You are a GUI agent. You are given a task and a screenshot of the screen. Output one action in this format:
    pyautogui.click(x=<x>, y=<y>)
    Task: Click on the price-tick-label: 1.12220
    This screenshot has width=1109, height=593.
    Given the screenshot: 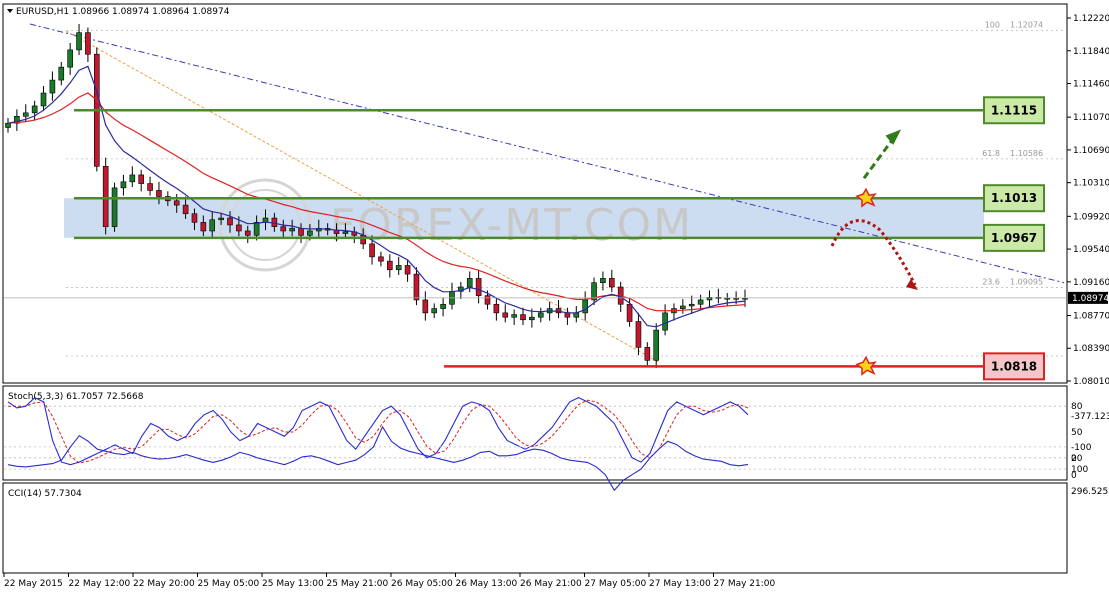 What is the action you would take?
    pyautogui.click(x=1091, y=19)
    